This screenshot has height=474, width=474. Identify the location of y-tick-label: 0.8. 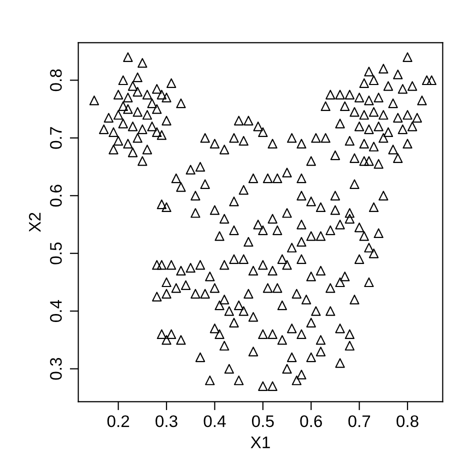
(56, 80).